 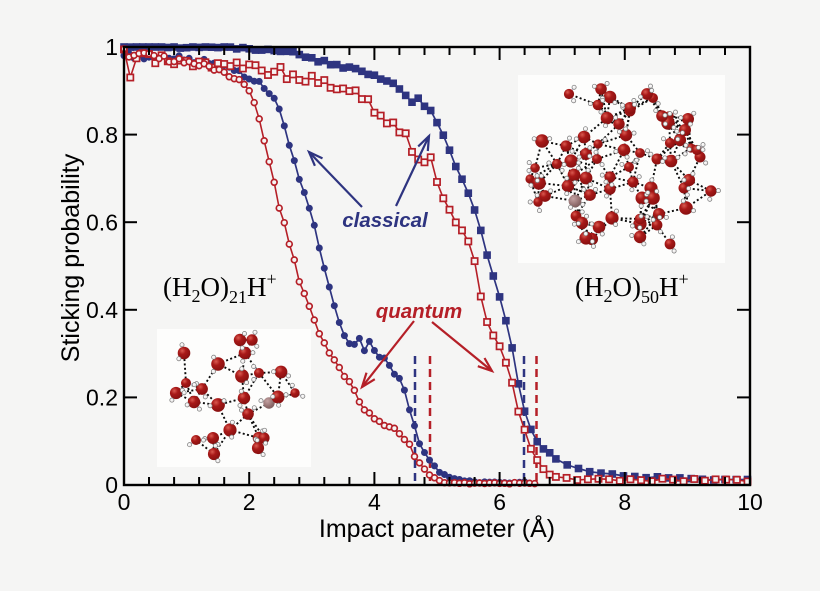 What do you see at coordinates (499, 502) in the screenshot?
I see `svg-text: 6` at bounding box center [499, 502].